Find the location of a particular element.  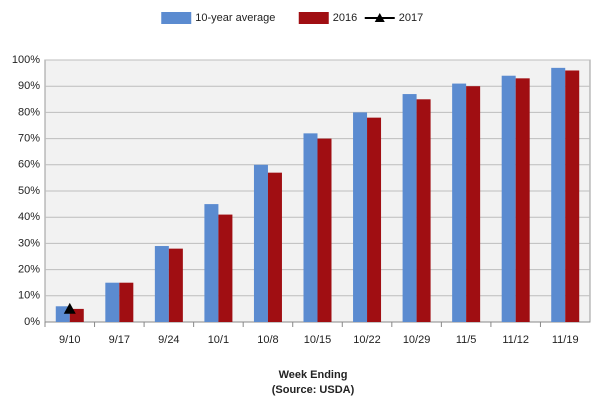

x-tick-label: 11/5 is located at coordinates (466, 340).